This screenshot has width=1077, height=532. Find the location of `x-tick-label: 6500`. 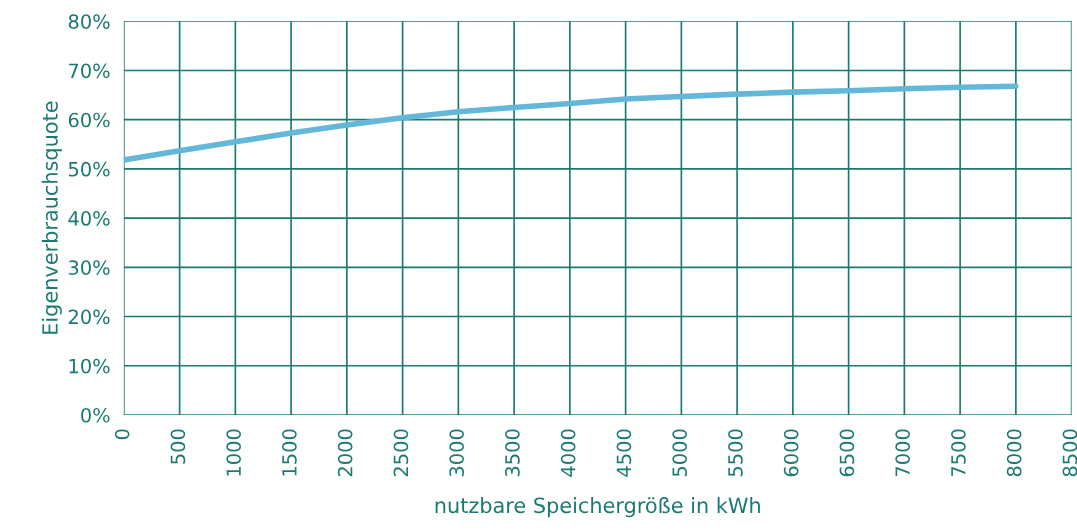

x-tick-label: 6500 is located at coordinates (847, 453).